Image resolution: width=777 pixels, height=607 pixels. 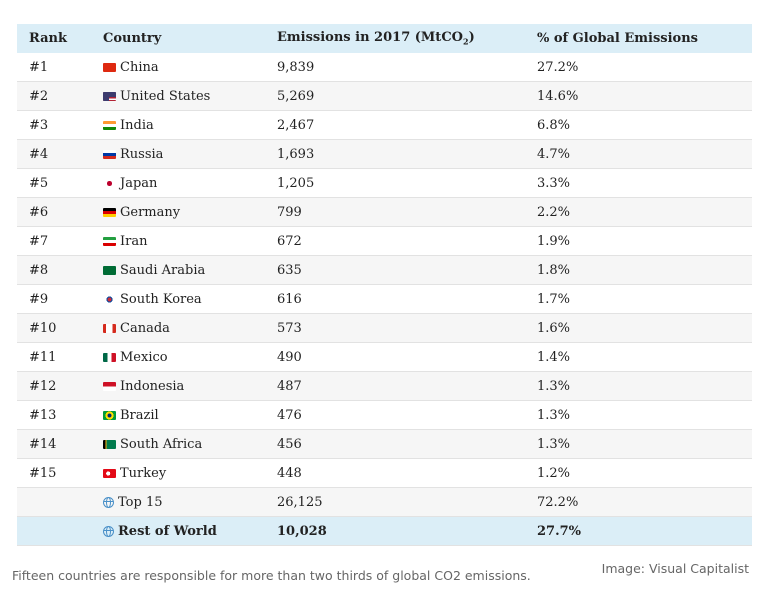 I want to click on country-cell-text: Russia, so click(x=142, y=154).